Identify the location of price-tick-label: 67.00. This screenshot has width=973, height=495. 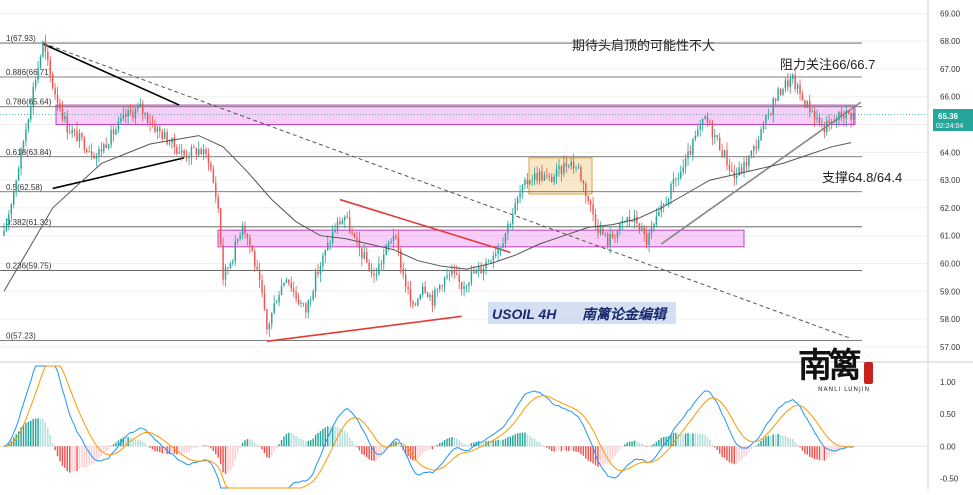
(950, 69).